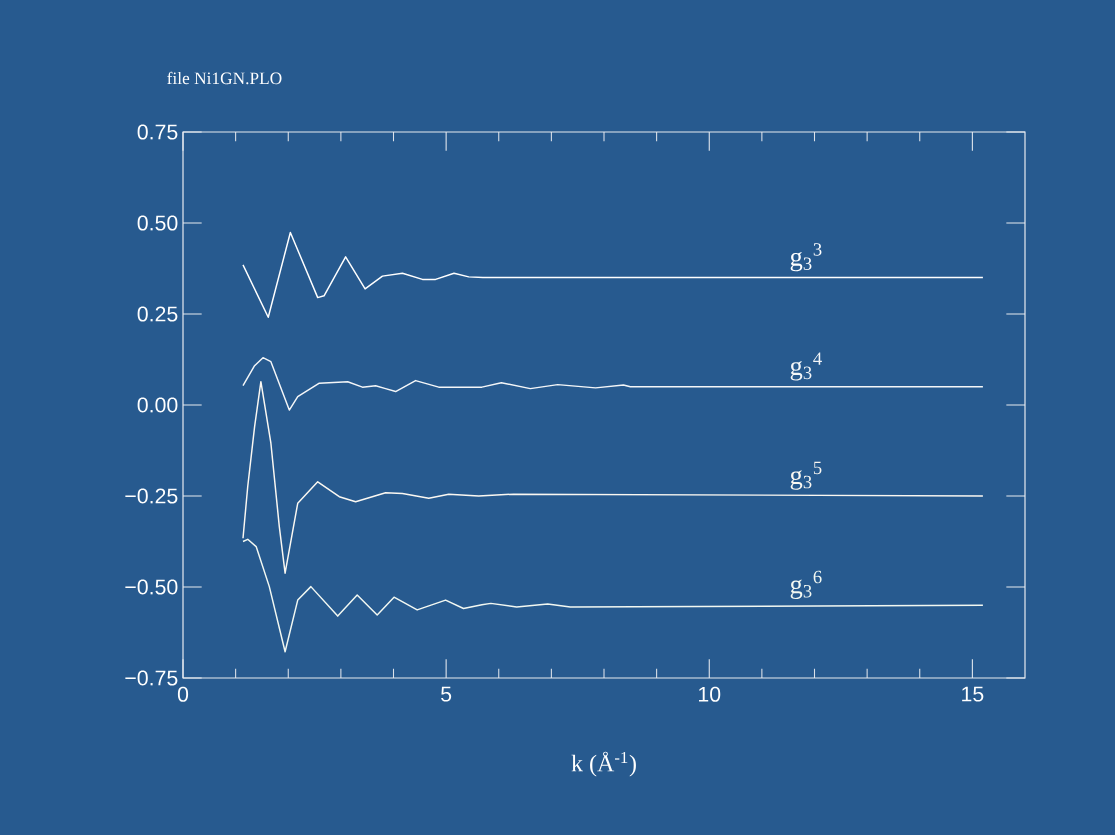 Image resolution: width=1115 pixels, height=835 pixels. I want to click on x-axis-title: k (Å$^{-1}$), so click(603, 764).